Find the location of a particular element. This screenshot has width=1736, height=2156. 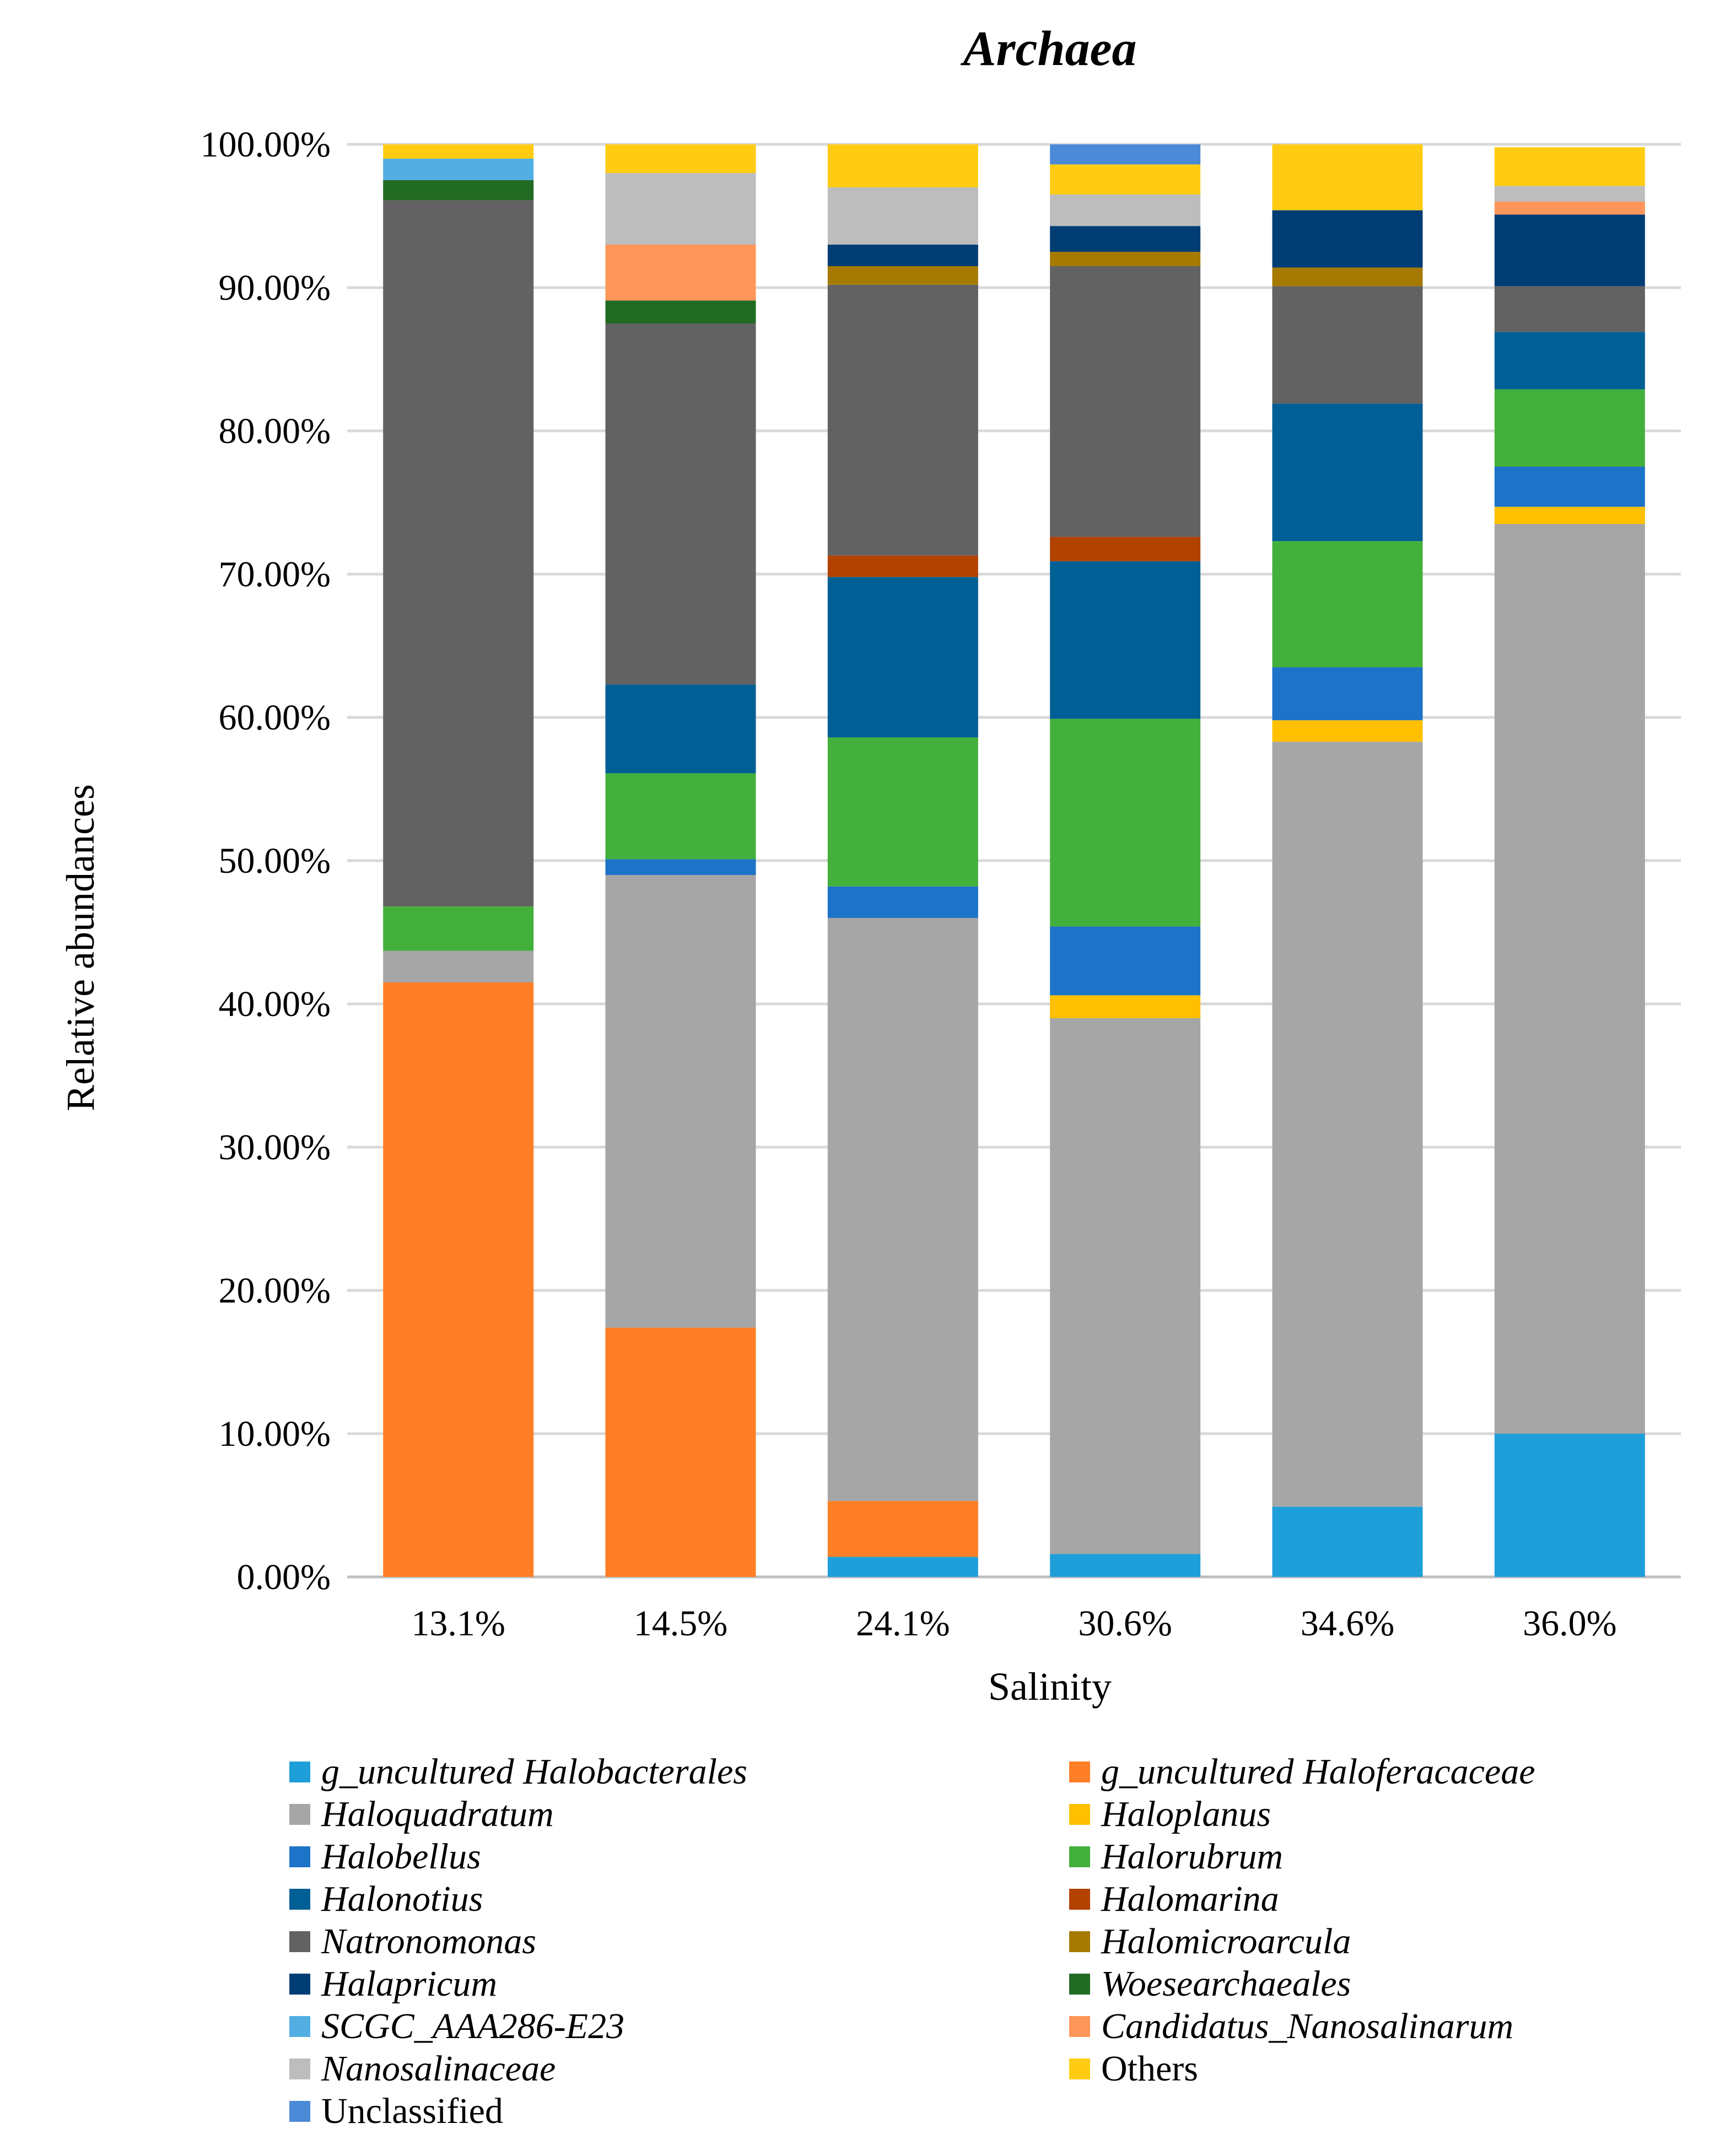

x-axis-label: Salinity is located at coordinates (1050, 1687).